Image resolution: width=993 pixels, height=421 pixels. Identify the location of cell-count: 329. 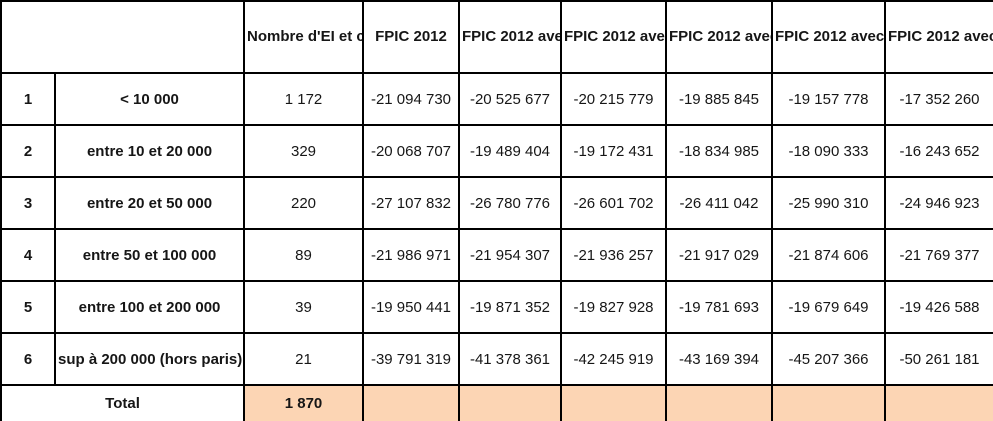
(303, 151).